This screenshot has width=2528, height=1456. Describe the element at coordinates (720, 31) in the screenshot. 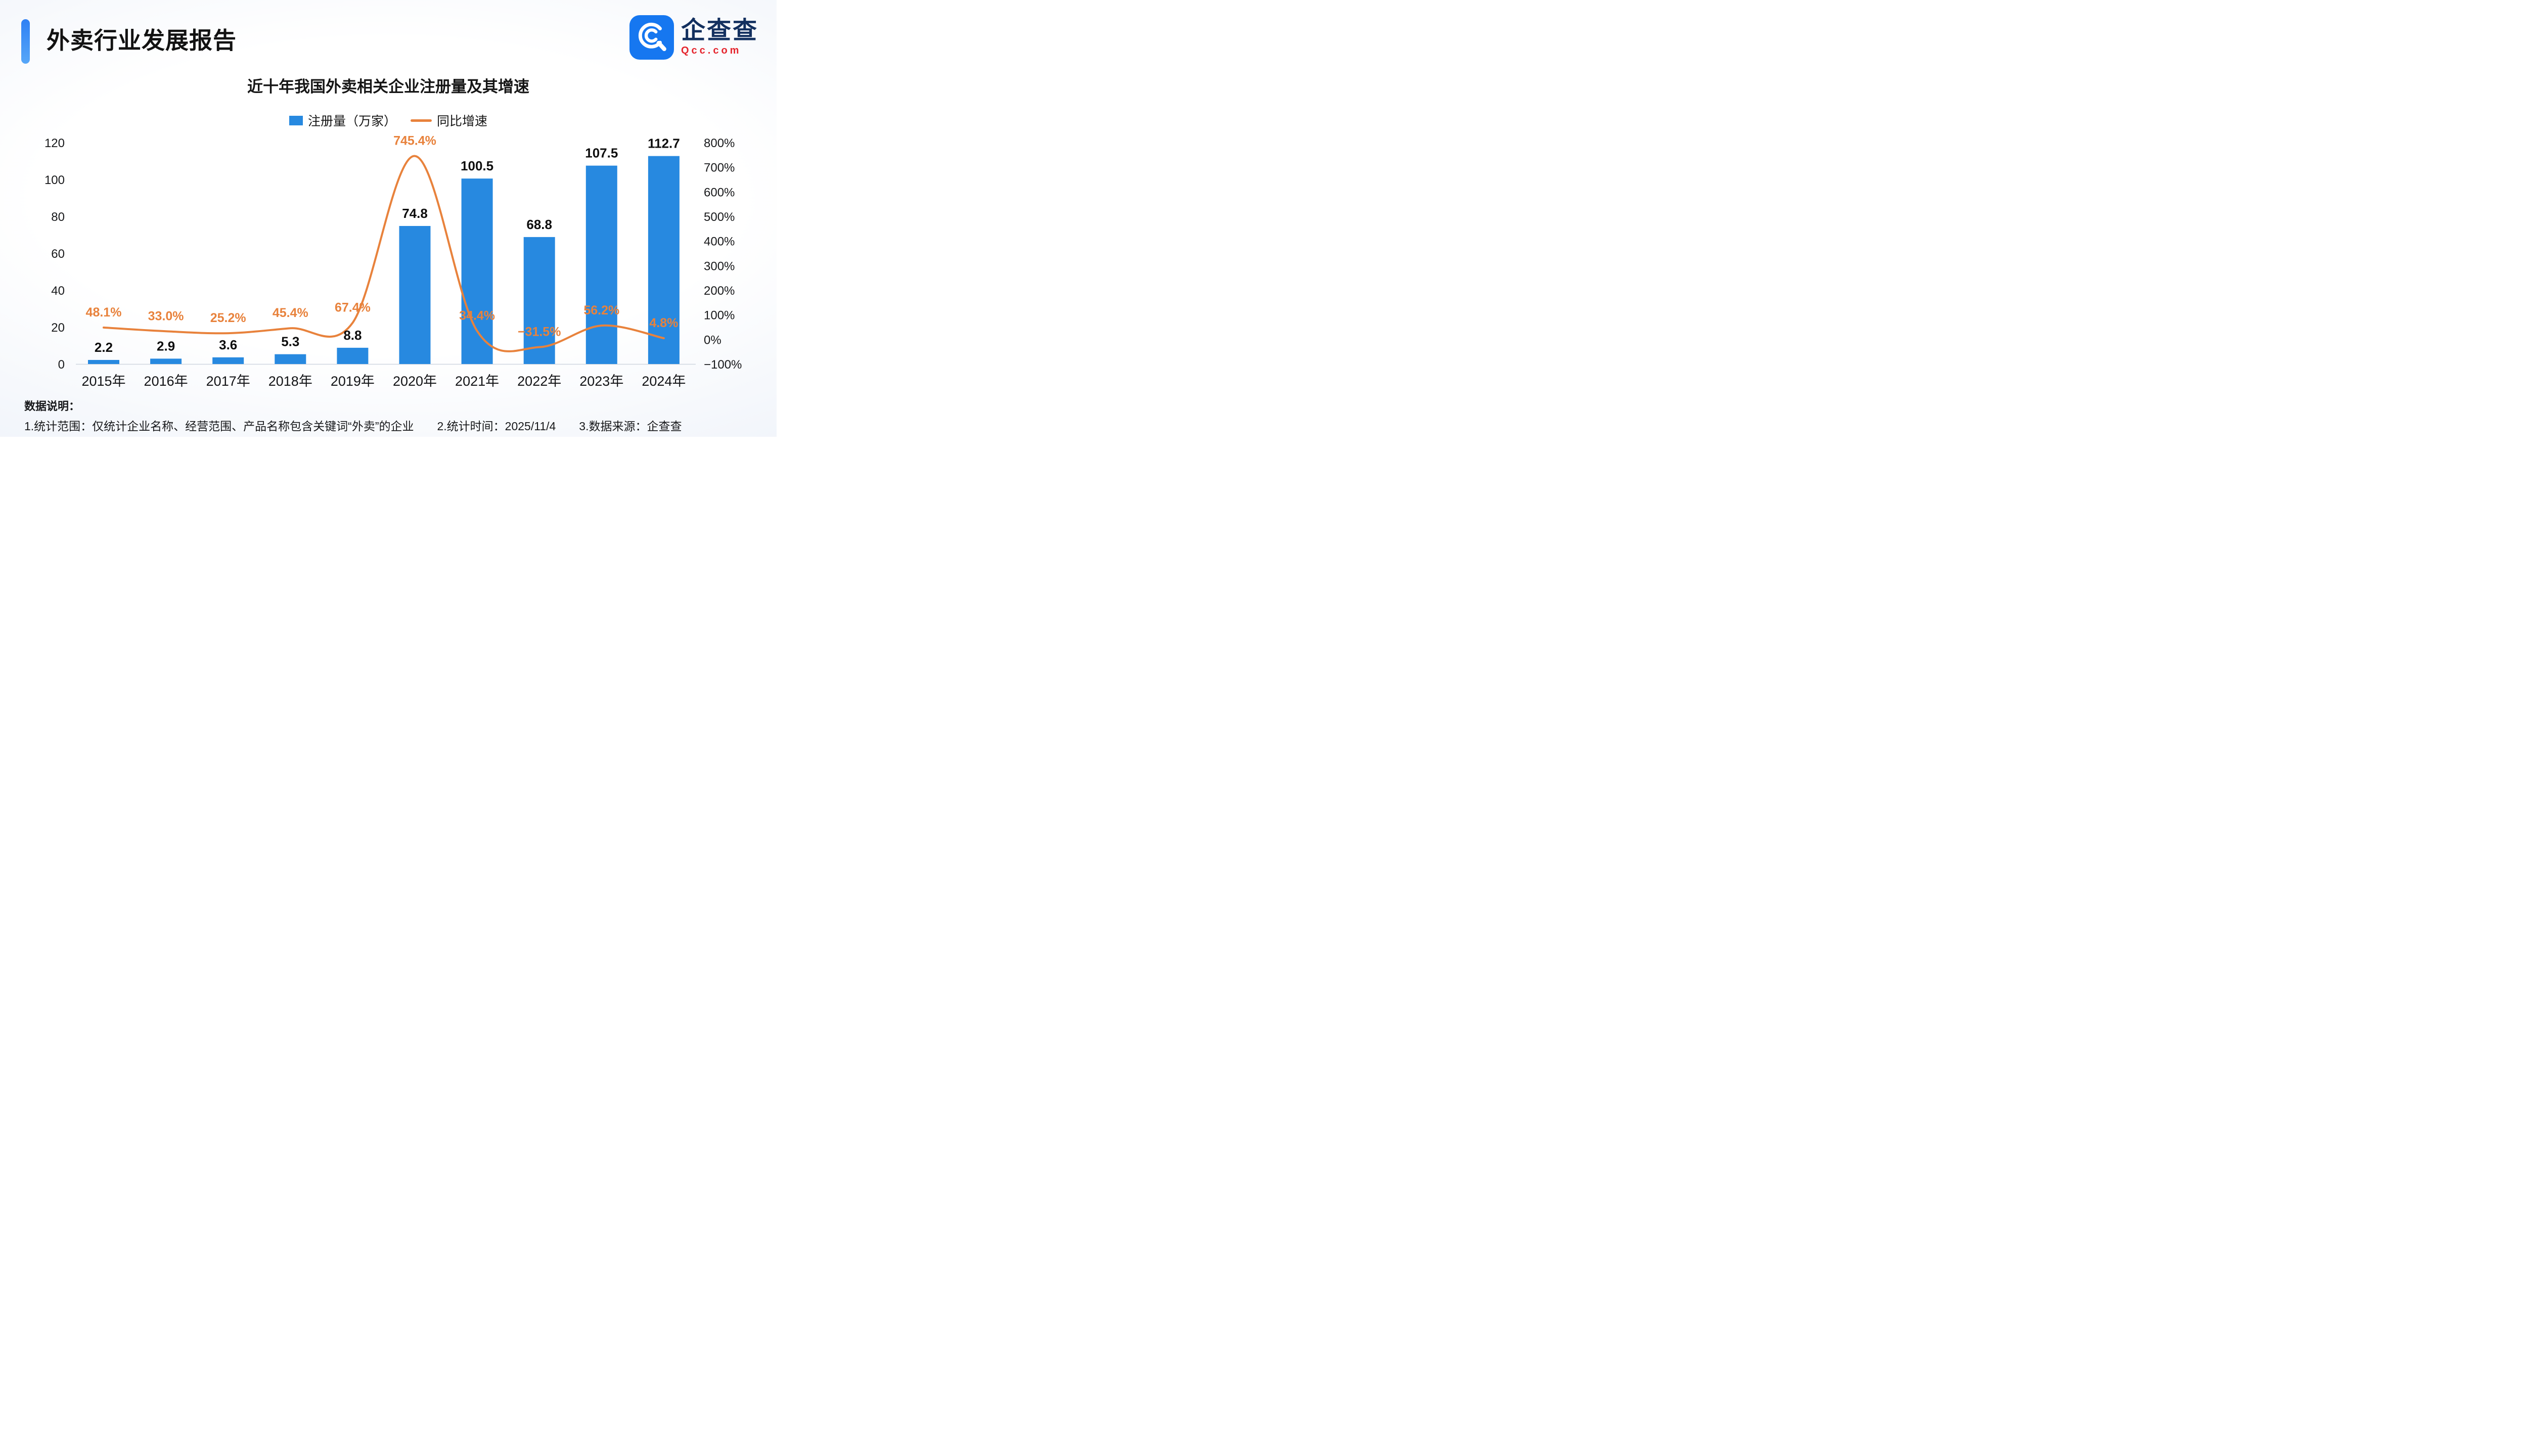

I see `brand-name-cn: 企查查` at that location.